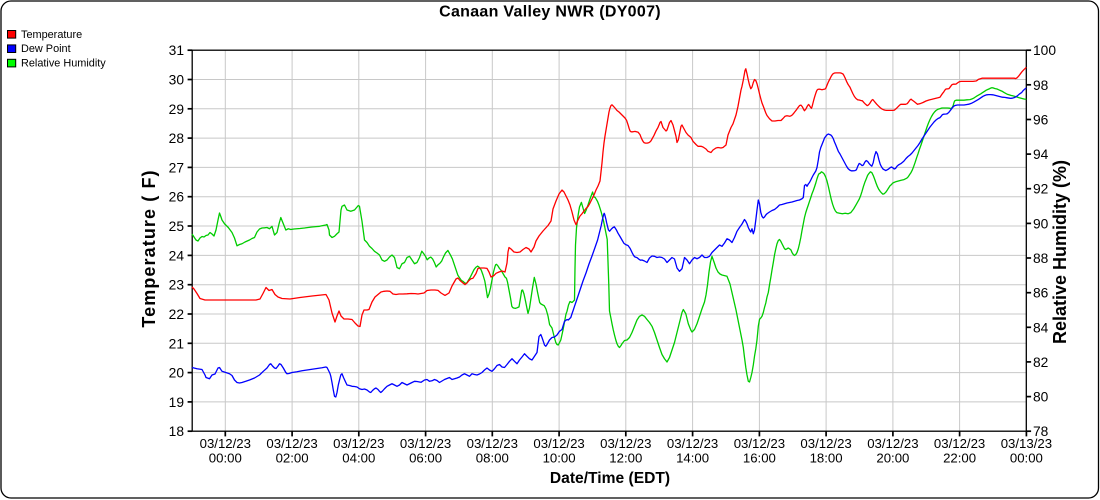 The image size is (1100, 500). I want to click on svg-text: 18:00, so click(826, 458).